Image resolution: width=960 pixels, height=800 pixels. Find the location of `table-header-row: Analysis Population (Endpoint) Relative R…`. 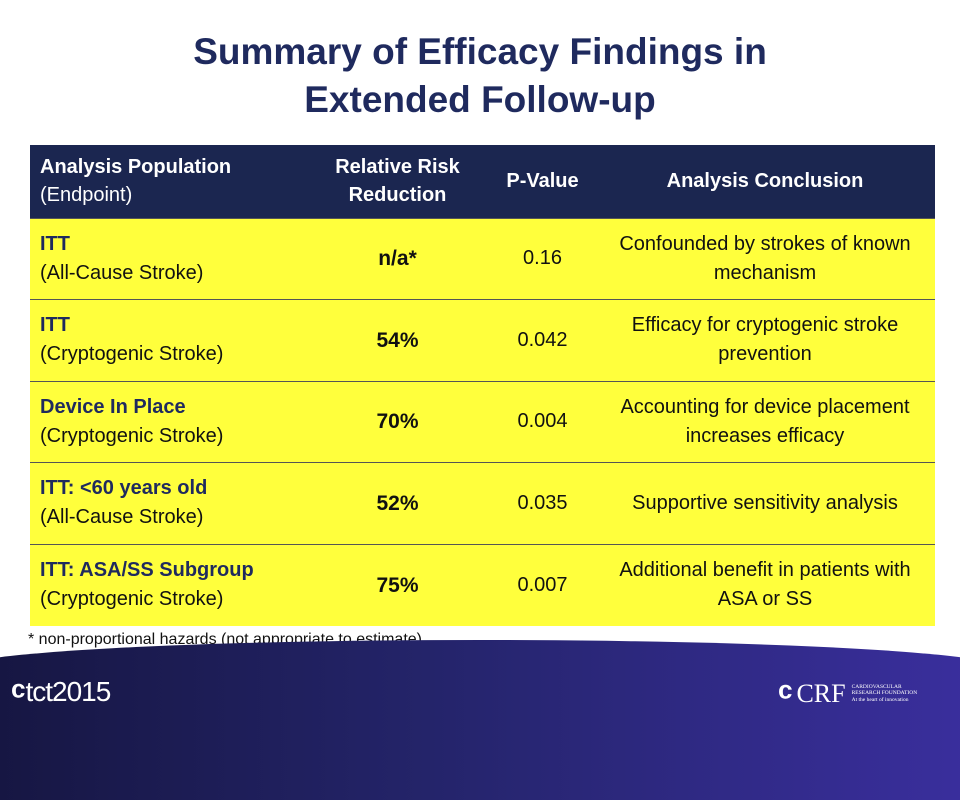

table-header-row: Analysis Population (Endpoint) Relative R… is located at coordinates (482, 181).